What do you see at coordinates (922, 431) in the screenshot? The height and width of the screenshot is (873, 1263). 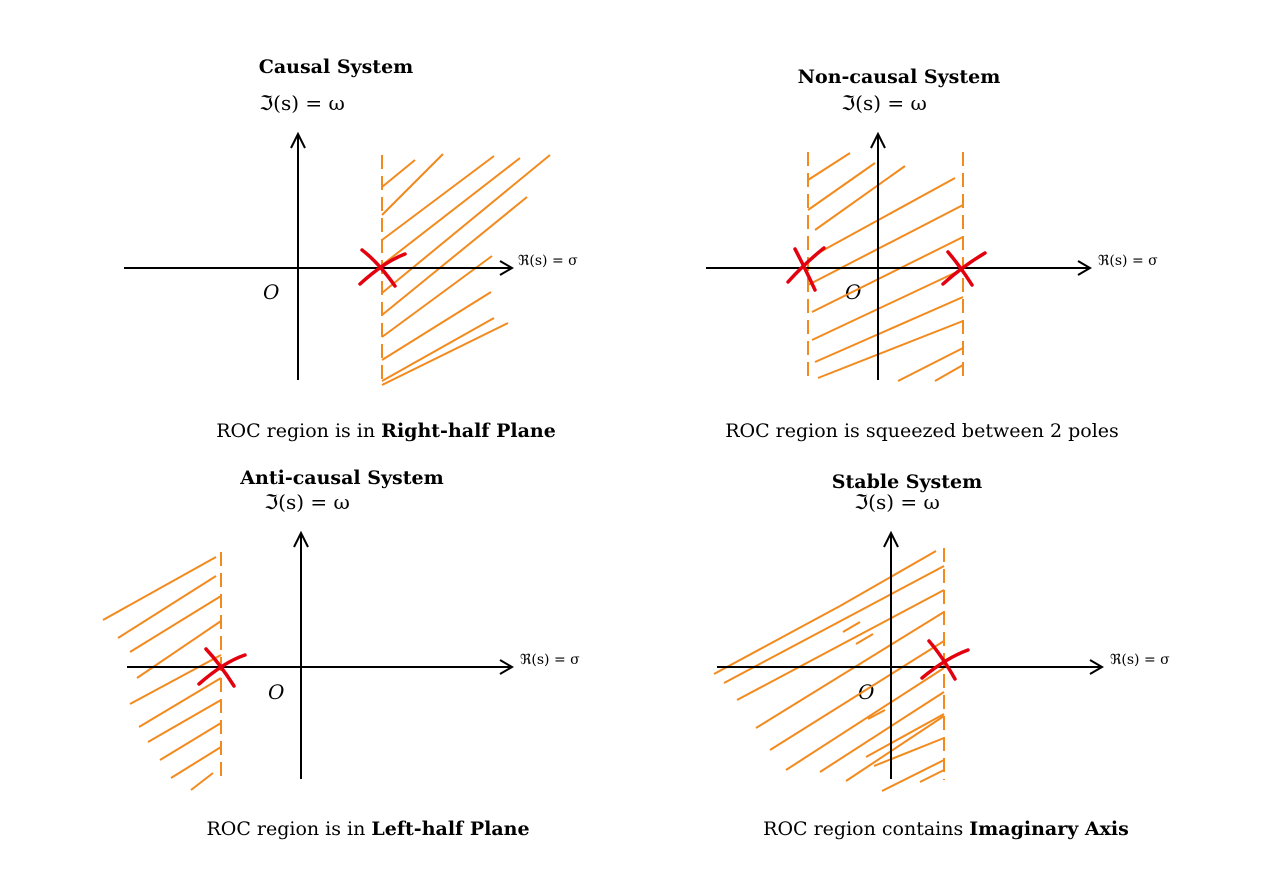 I see `panel-caption: ROC region is squeezed between 2 poles` at bounding box center [922, 431].